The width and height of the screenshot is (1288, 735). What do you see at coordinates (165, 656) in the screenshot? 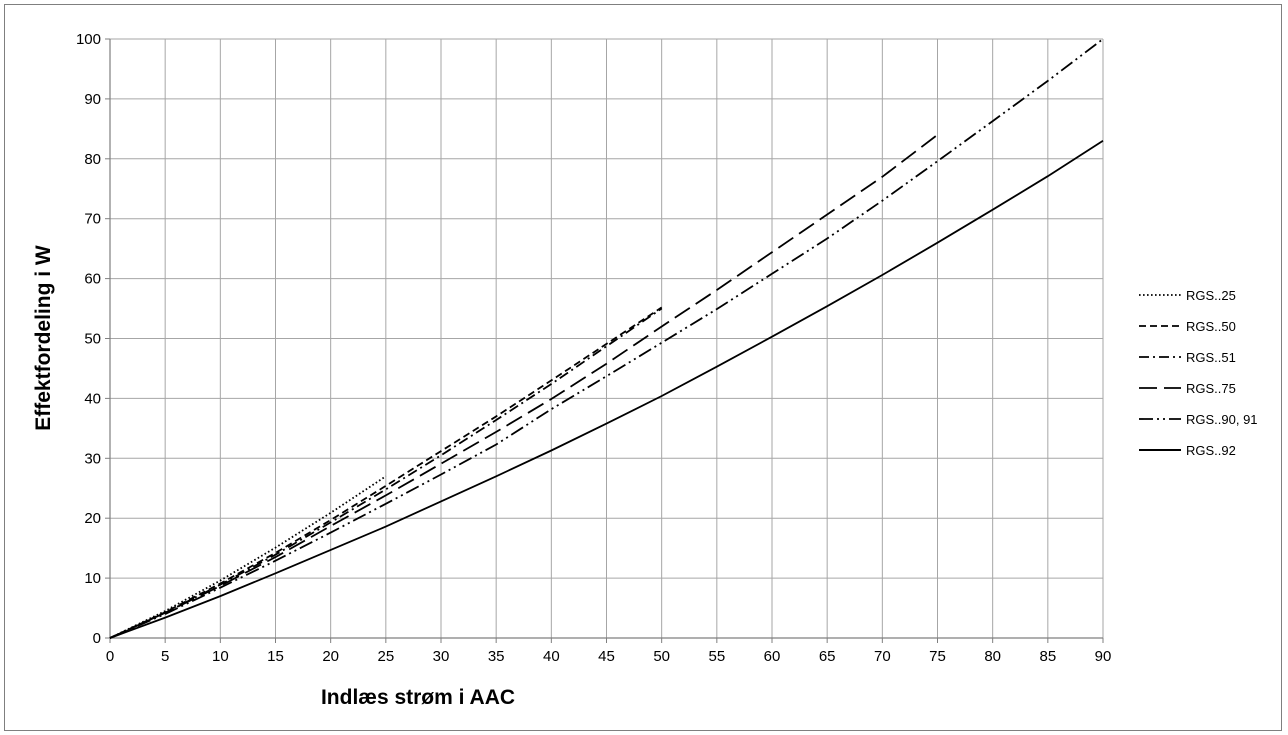
I see `x-tick-label: 5` at bounding box center [165, 656].